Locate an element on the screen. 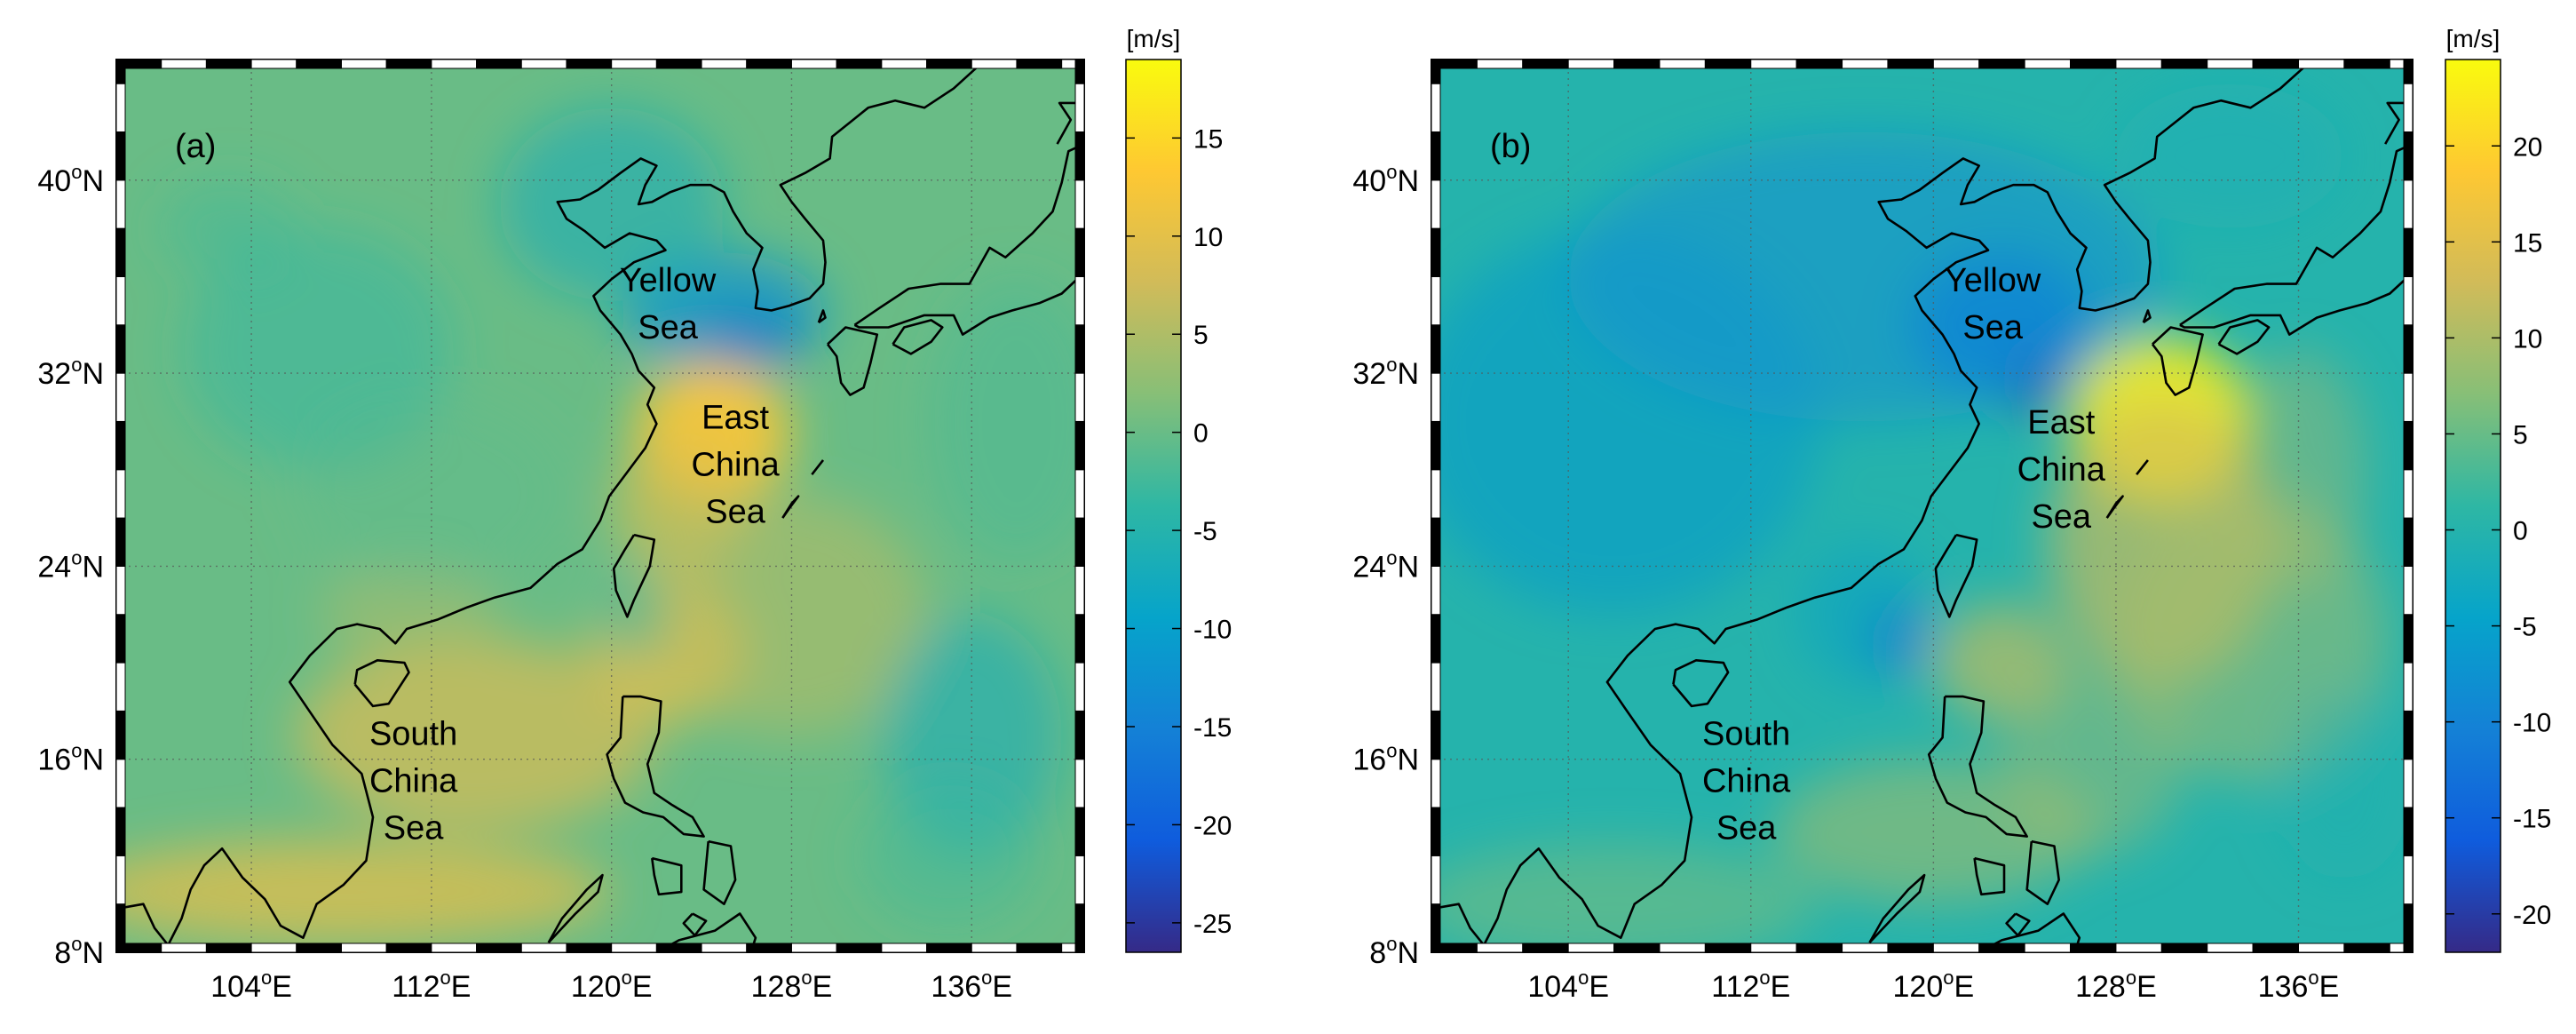 This screenshot has width=2576, height=1034. coastline-okinawa is located at coordinates (791, 507).